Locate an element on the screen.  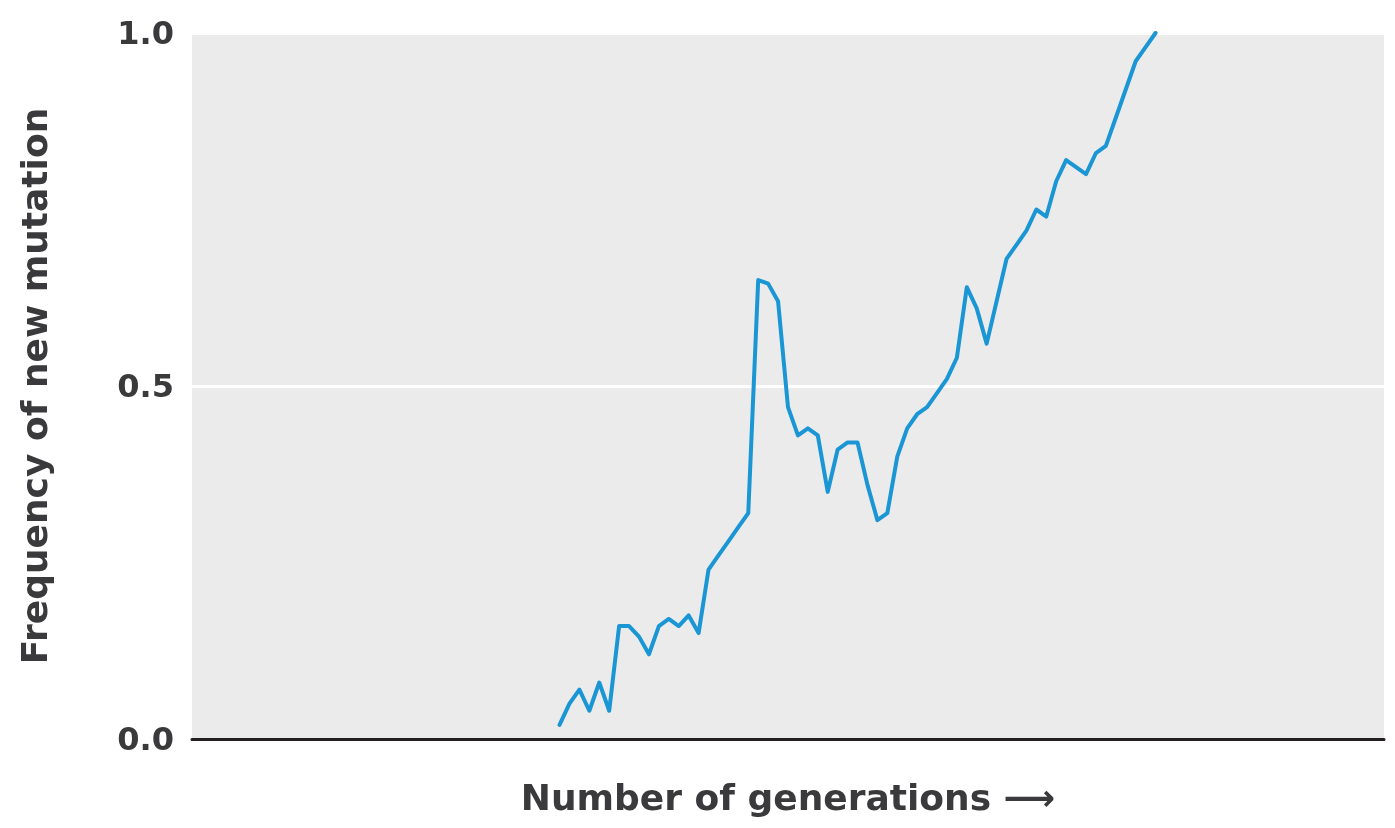
y-tick-label: 0.5 is located at coordinates (145, 386).